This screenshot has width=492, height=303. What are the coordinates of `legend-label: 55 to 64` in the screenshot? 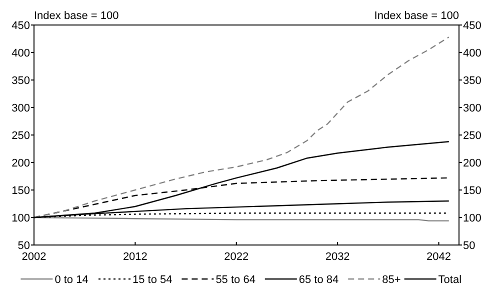 It's located at (236, 280).